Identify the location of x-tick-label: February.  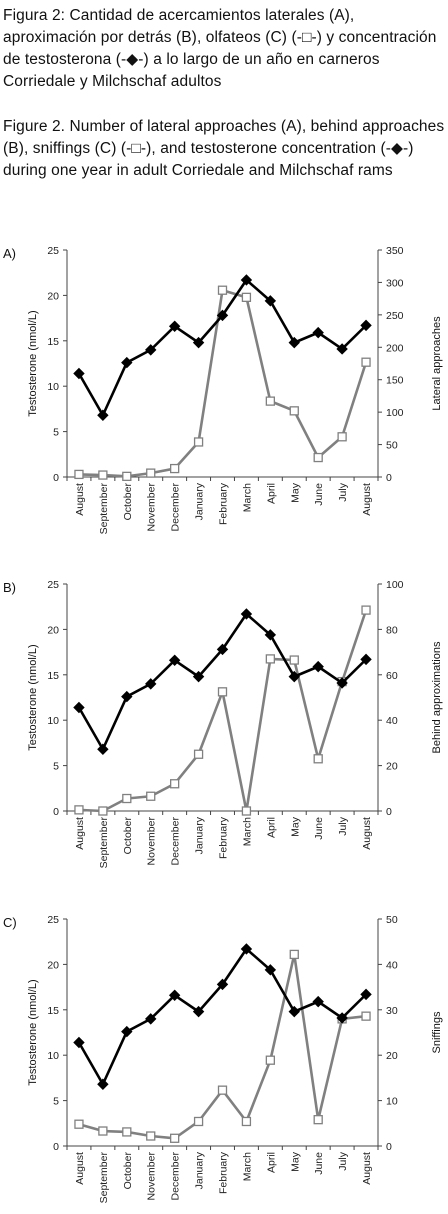
(224, 503).